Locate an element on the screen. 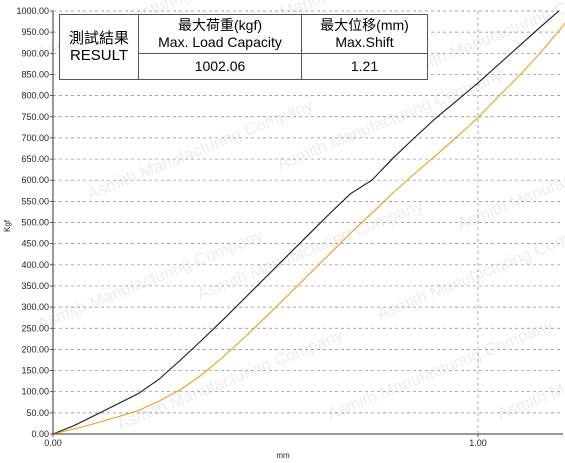  y-tick-label: 450.00 is located at coordinates (35, 244).